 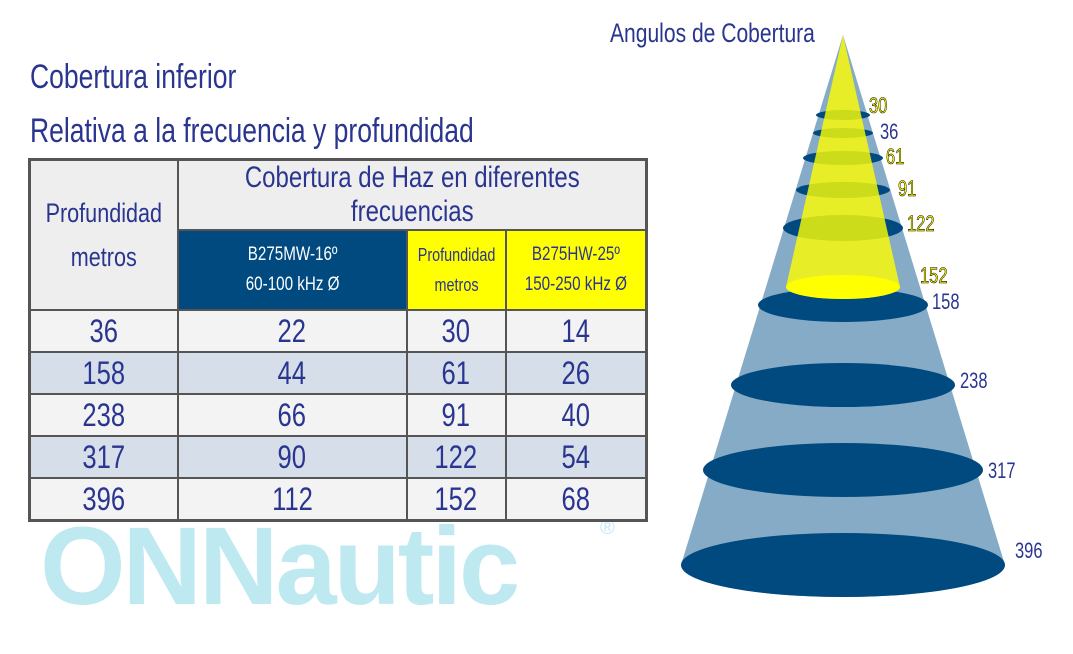 I want to click on table-cell-value: 90, so click(x=292, y=456).